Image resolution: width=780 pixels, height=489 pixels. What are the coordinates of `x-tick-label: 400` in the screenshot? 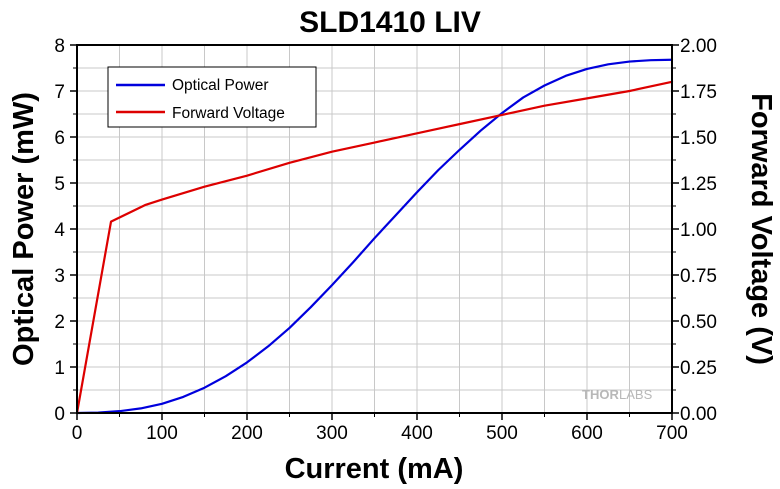 It's located at (417, 433).